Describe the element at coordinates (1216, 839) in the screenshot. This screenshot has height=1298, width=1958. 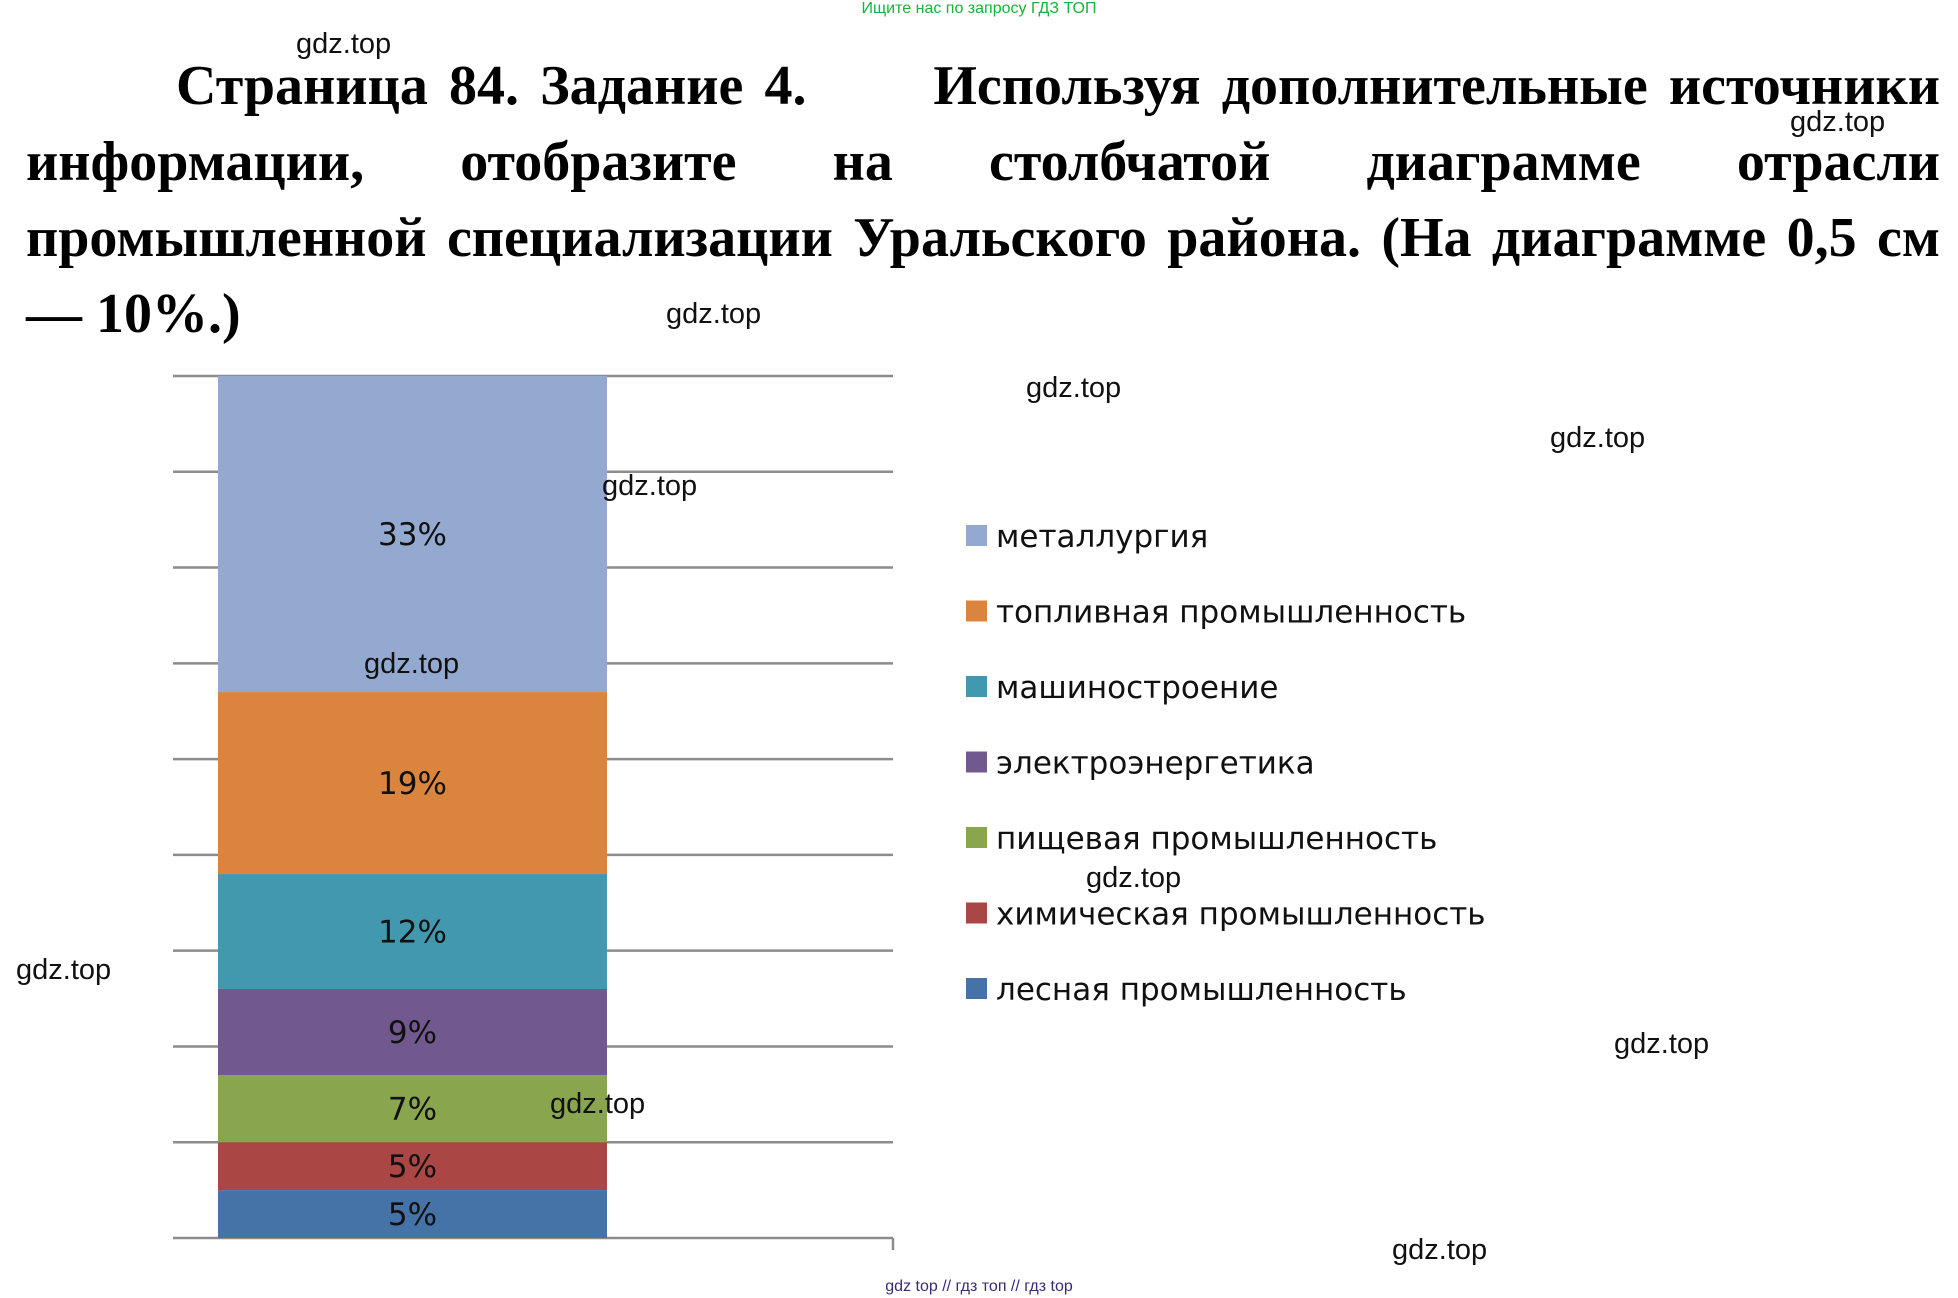
I see `legend-label: пищевая промышленность` at that location.